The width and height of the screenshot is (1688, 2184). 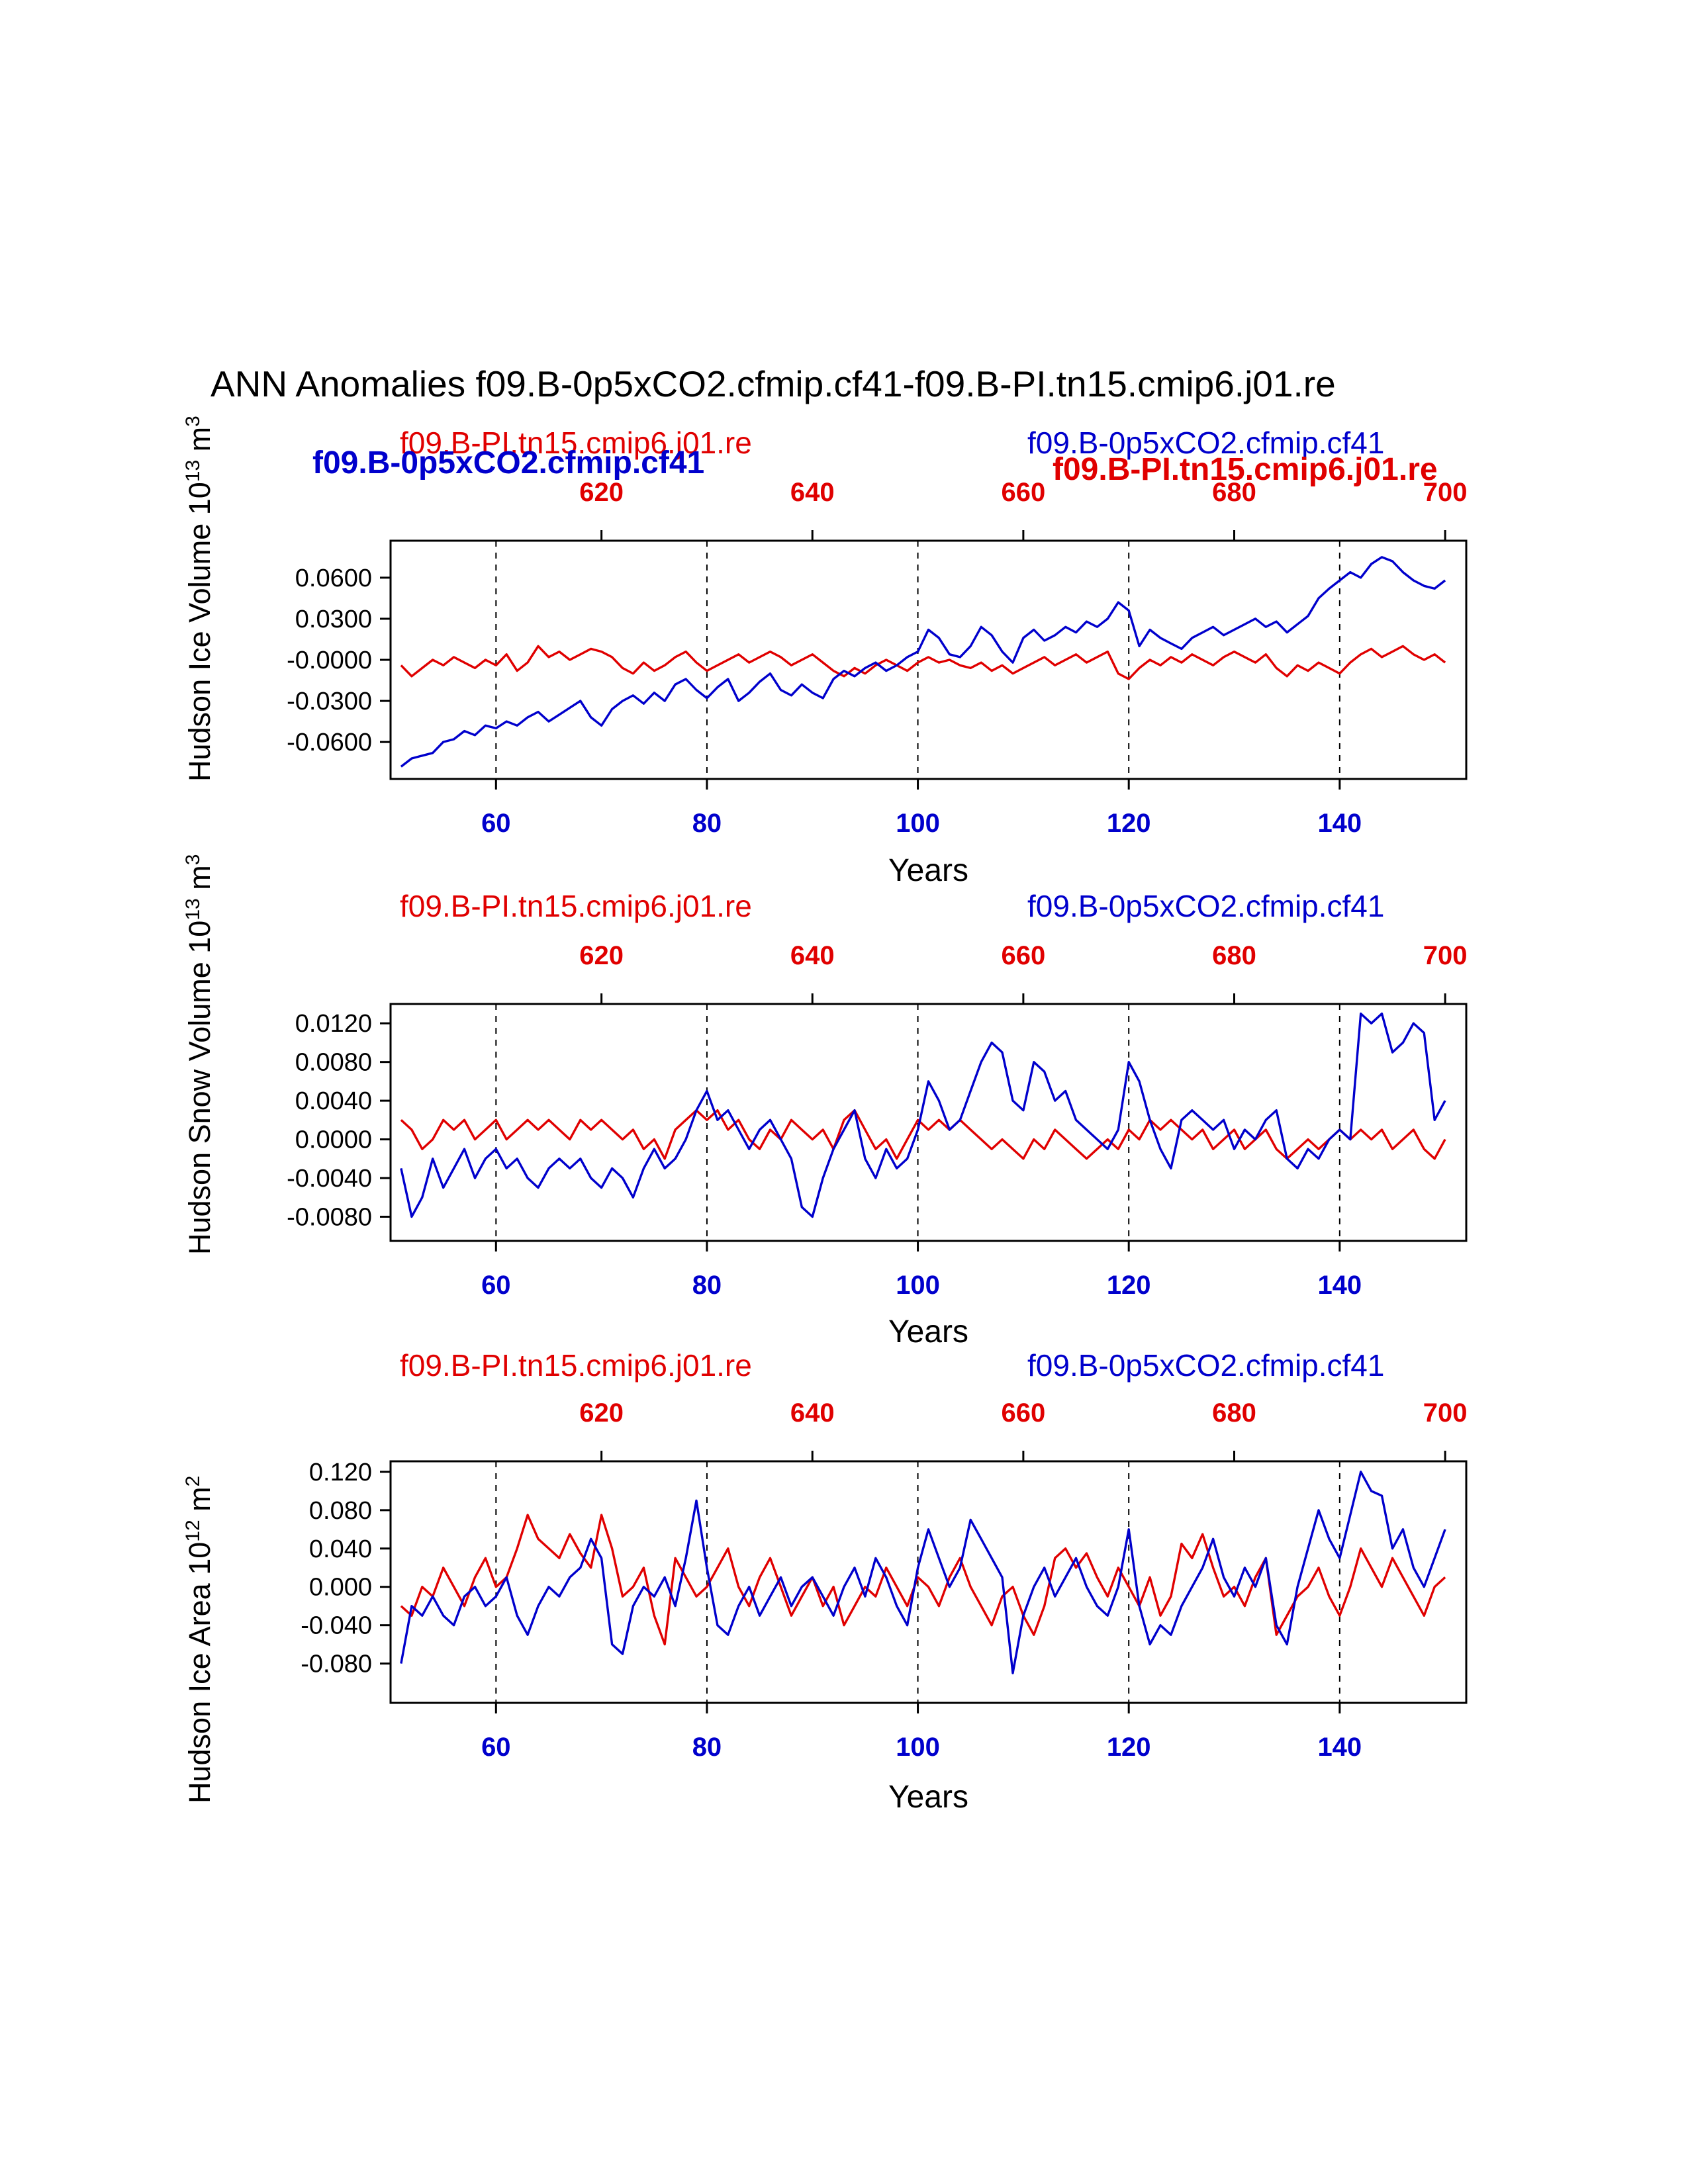 I want to click on y-tick-label: 0.120, so click(x=341, y=1473).